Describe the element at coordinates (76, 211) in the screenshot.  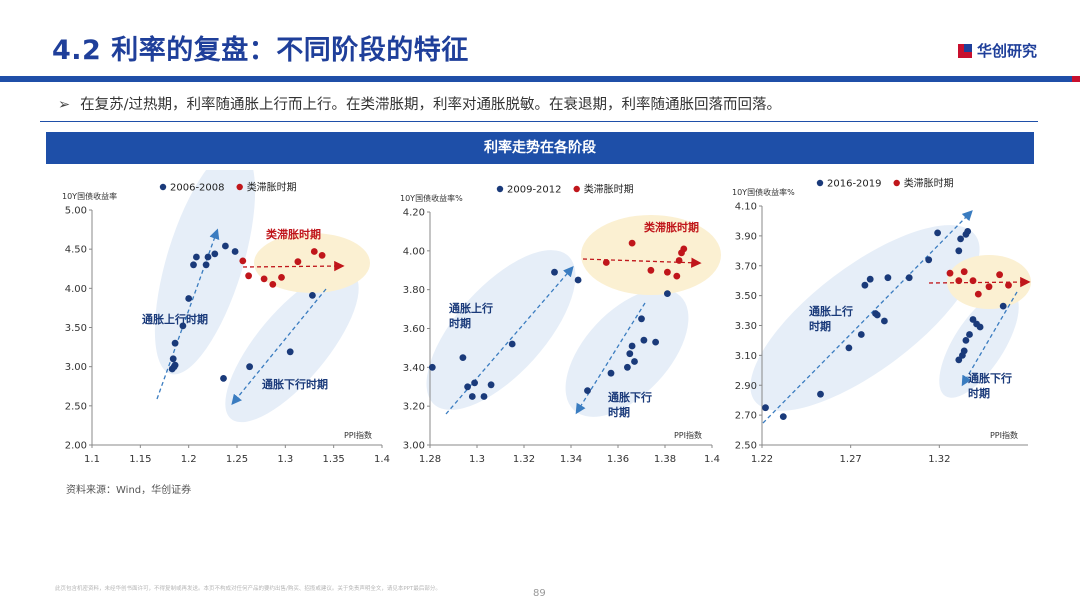
I see `y-tick-label: 5.00` at that location.